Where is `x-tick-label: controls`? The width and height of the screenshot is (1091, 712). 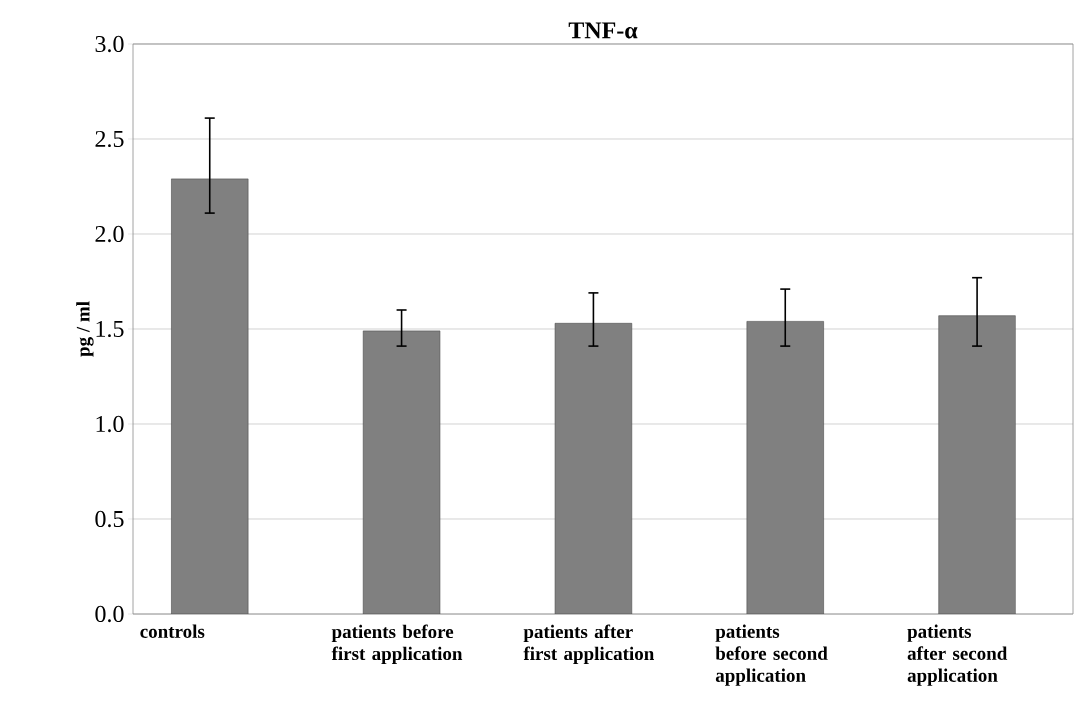 x-tick-label: controls is located at coordinates (172, 631).